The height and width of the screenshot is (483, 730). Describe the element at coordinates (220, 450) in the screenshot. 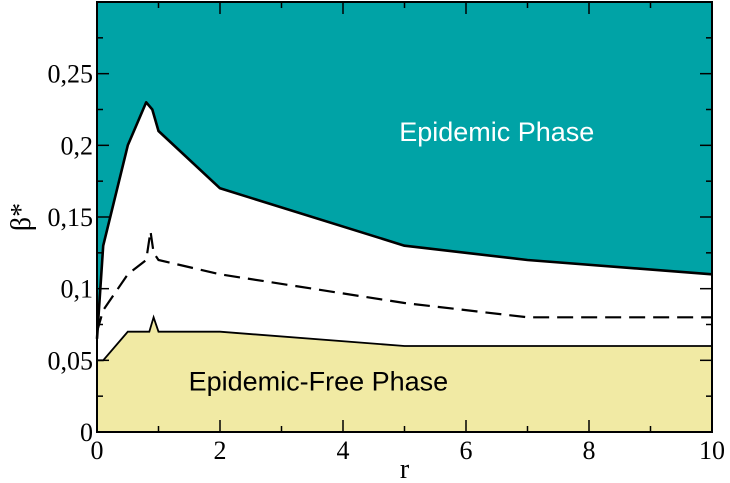

I see `x-tick-label: 2` at that location.